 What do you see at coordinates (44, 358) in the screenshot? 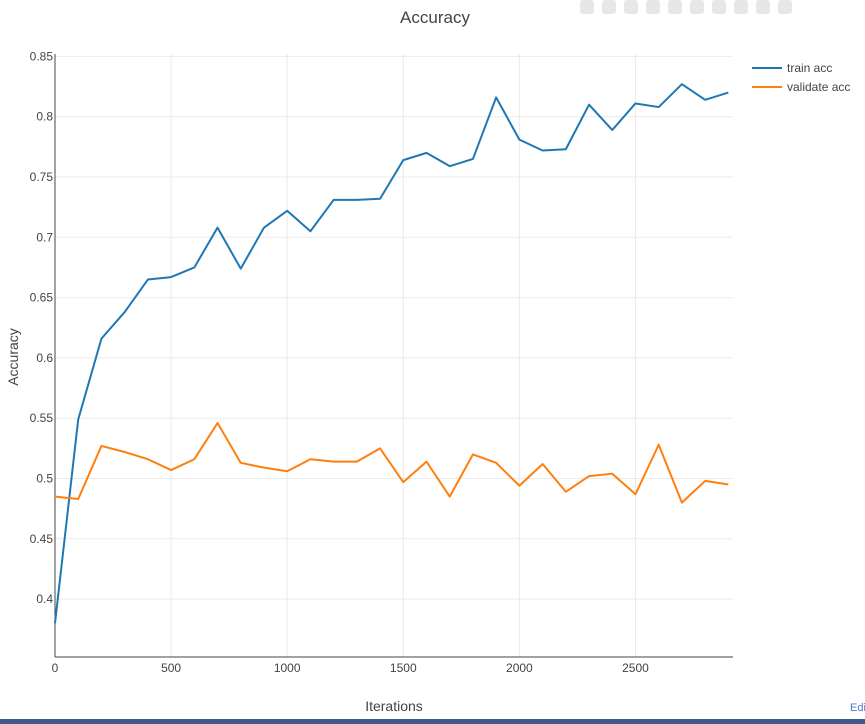
I see `y-tick-label: 0.6` at bounding box center [44, 358].